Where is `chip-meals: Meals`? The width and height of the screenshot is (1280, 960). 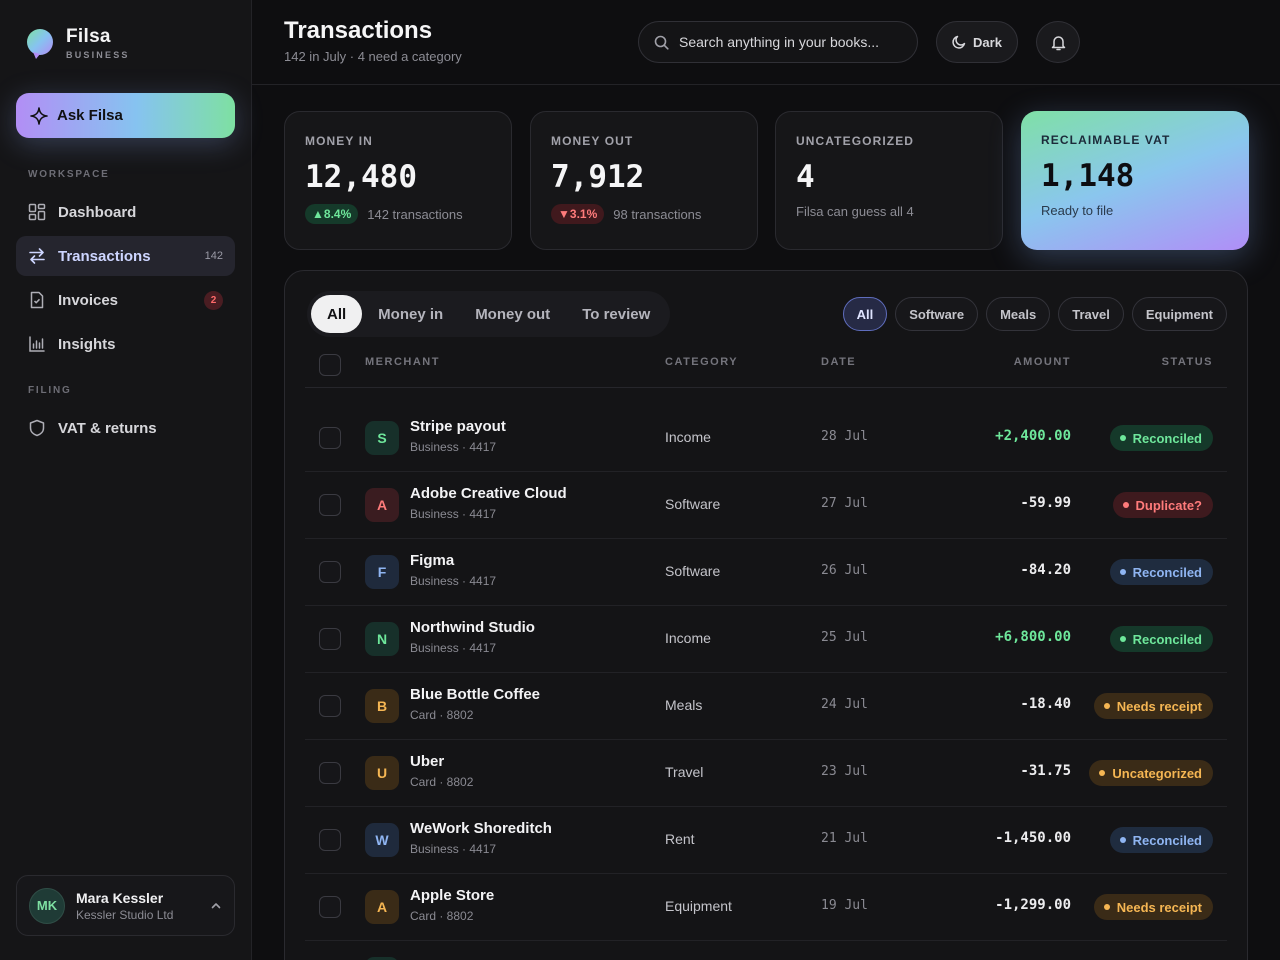
chip-meals: Meals is located at coordinates (1018, 314).